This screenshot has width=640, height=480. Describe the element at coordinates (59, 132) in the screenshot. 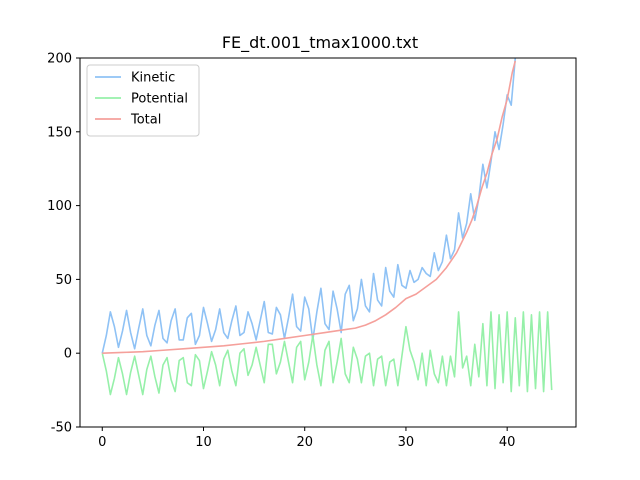

I see `y-tick-label: 150` at that location.